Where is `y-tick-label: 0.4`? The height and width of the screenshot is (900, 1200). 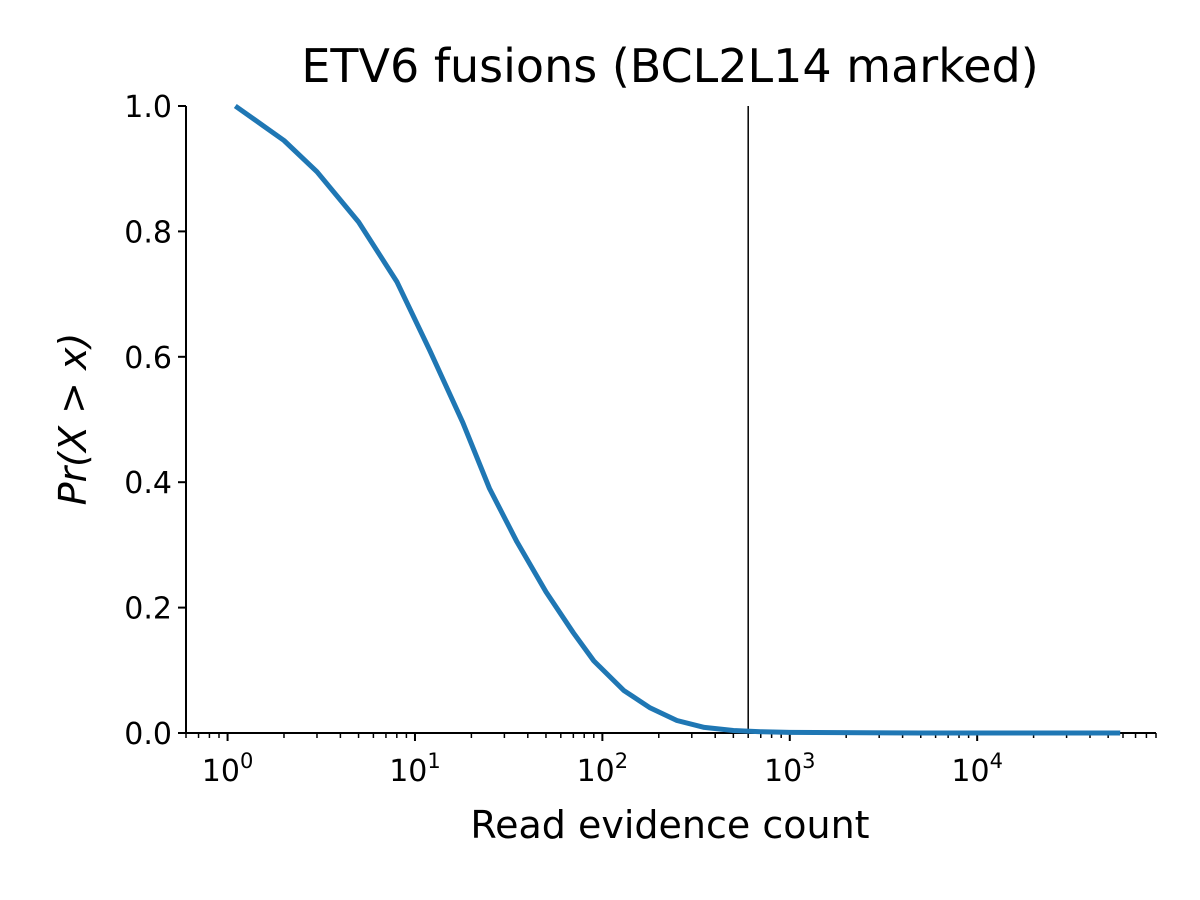 y-tick-label: 0.4 is located at coordinates (148, 483).